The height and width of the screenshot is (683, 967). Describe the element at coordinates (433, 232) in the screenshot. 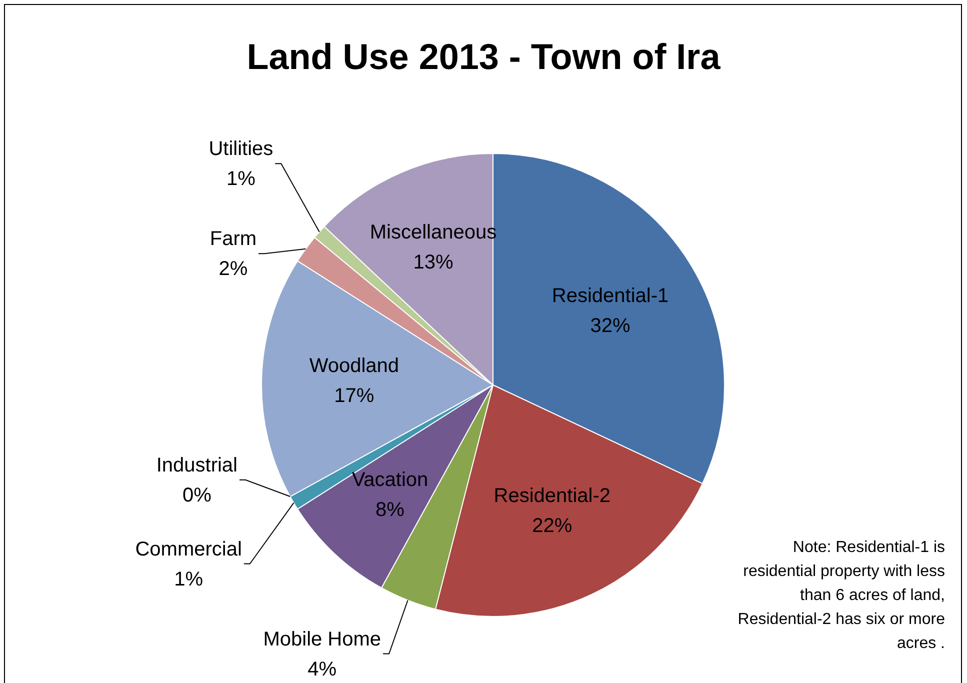

I see `slice-label: Miscellaneous` at that location.